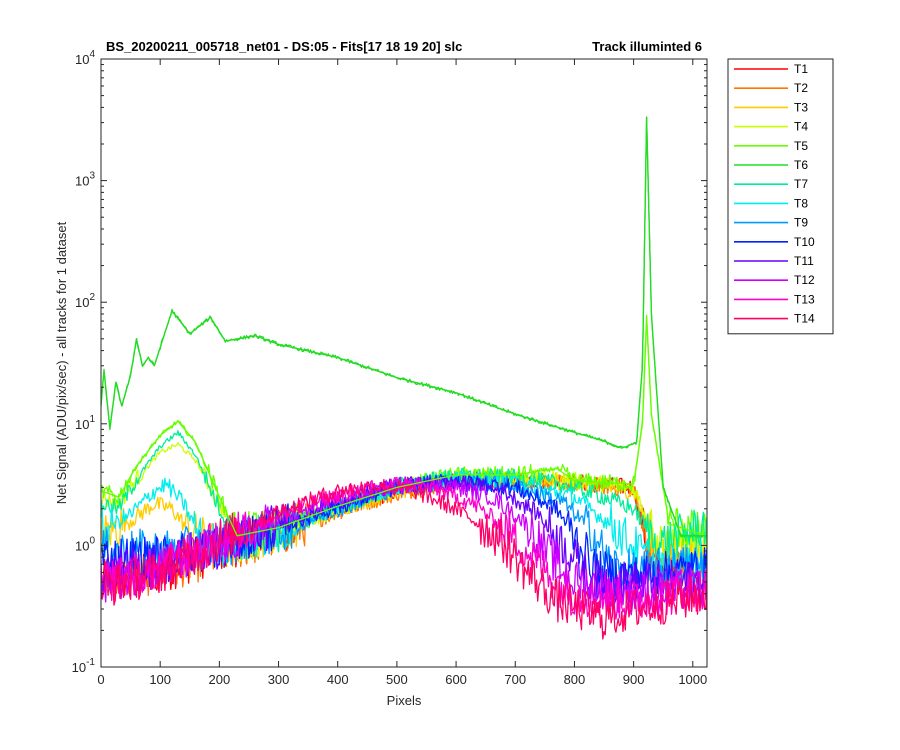 Image resolution: width=900 pixels, height=750 pixels. What do you see at coordinates (692, 679) in the screenshot?
I see `x-tick-label: 1000` at bounding box center [692, 679].